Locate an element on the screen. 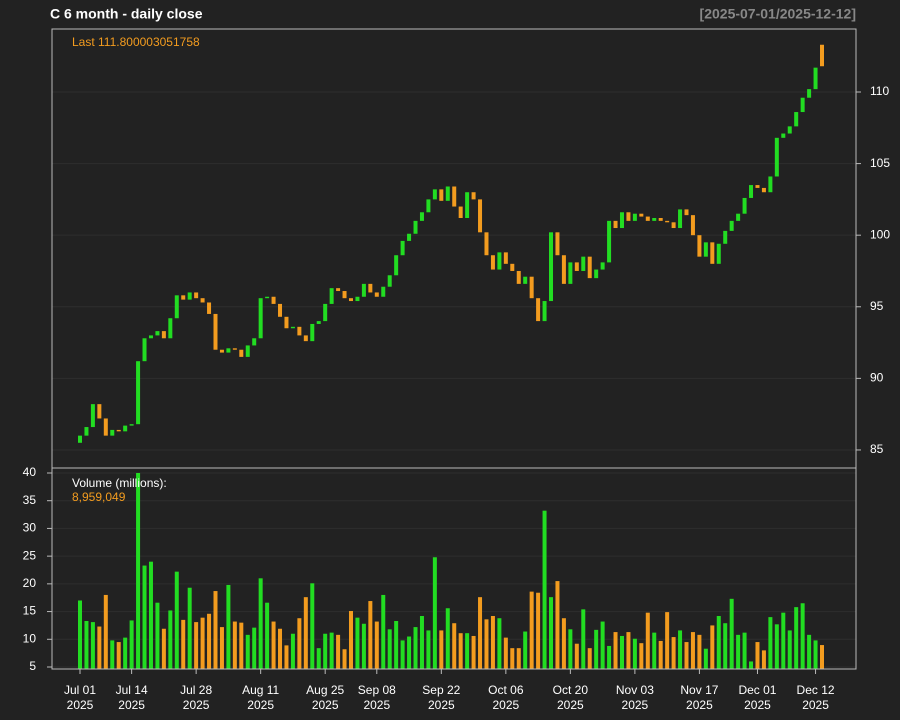  y-tick-label: 85 is located at coordinates (877, 449).